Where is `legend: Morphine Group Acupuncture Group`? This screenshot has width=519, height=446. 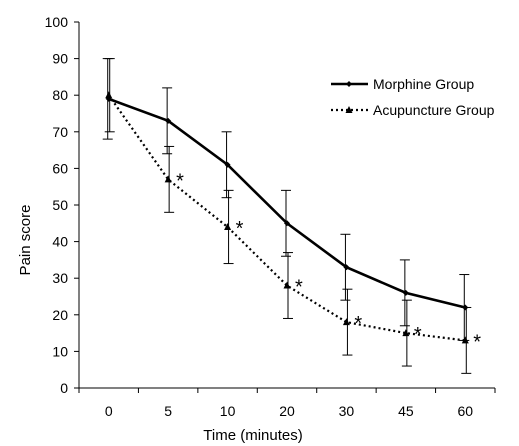
legend: Morphine Group Acupuncture Group is located at coordinates (413, 97).